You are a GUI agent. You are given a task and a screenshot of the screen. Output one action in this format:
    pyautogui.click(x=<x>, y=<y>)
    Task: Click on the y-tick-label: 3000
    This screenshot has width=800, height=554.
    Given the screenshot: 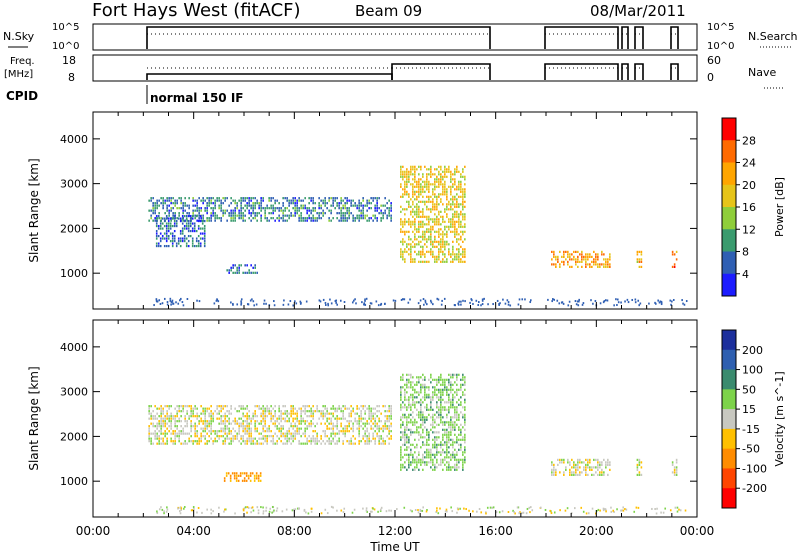 What is the action you would take?
    pyautogui.click(x=74, y=184)
    